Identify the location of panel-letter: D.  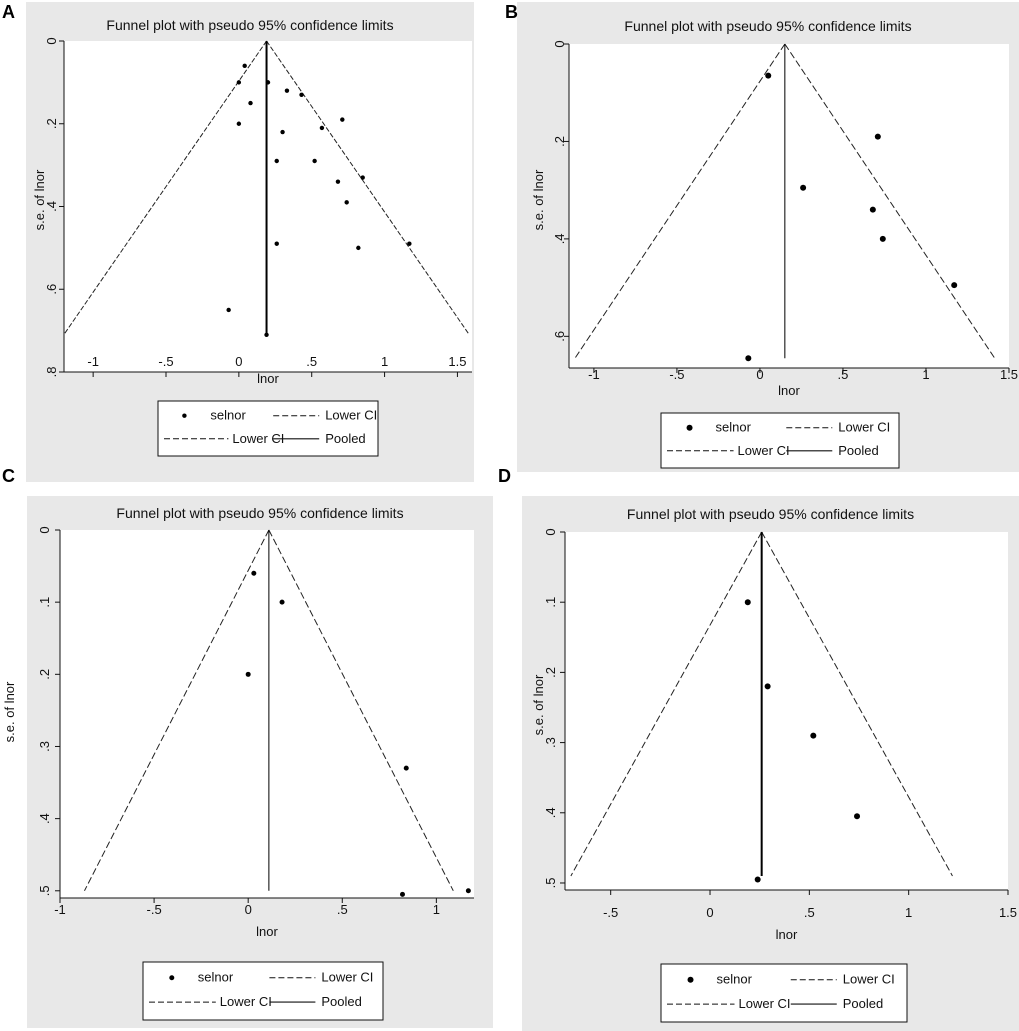
(504, 476).